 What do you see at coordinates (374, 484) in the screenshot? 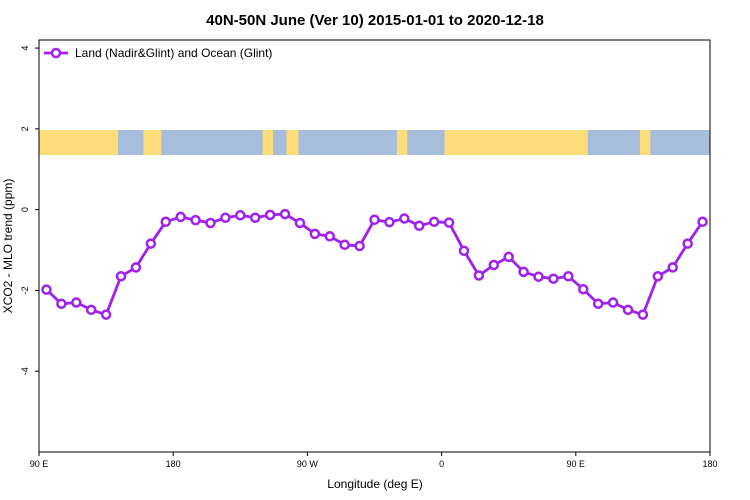
I see `x-axis-title: Longitude (deg E)` at bounding box center [374, 484].